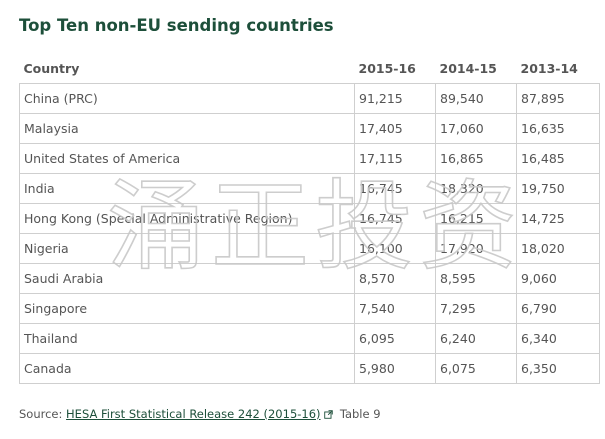  I want to click on value-cell: 6,340, so click(558, 338).